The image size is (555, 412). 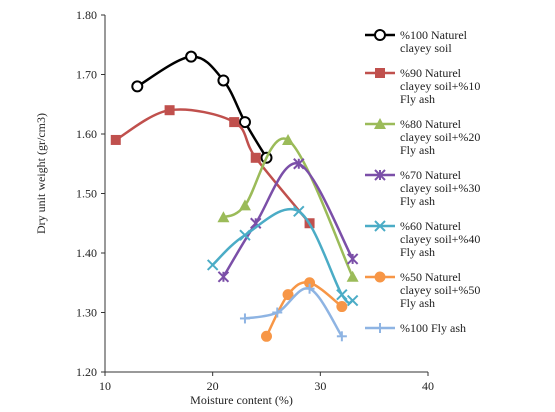 What do you see at coordinates (213, 386) in the screenshot?
I see `x-tick-label: 20` at bounding box center [213, 386].